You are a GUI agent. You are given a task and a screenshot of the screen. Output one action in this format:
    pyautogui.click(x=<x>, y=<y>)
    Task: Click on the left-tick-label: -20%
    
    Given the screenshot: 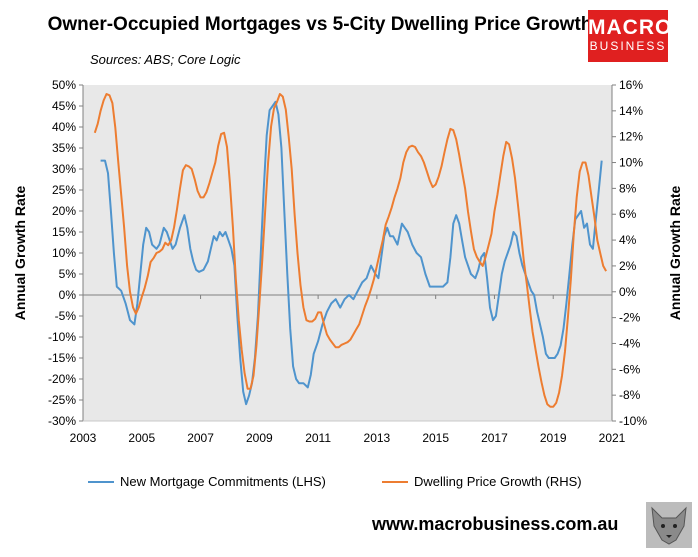 What is the action you would take?
    pyautogui.click(x=62, y=379)
    